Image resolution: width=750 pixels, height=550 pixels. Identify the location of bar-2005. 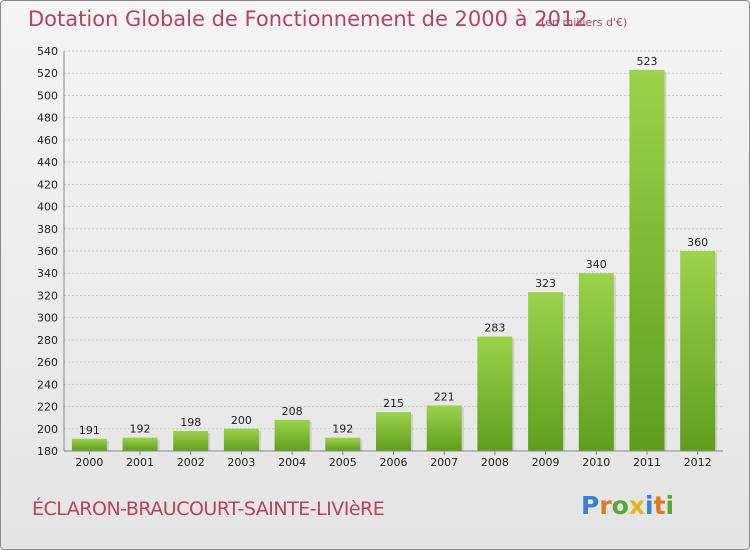
(343, 444).